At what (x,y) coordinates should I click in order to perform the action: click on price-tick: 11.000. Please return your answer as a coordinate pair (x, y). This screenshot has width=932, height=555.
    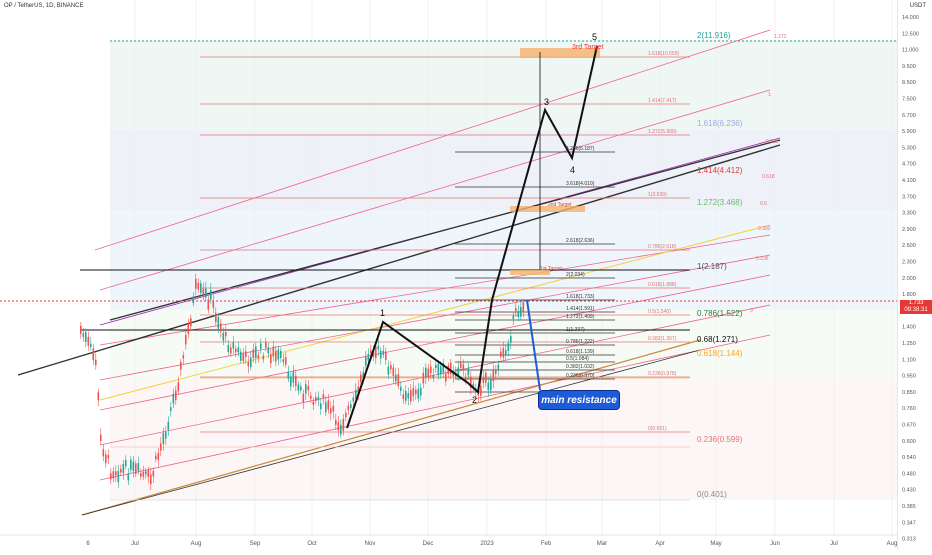
    Looking at the image, I should click on (910, 51).